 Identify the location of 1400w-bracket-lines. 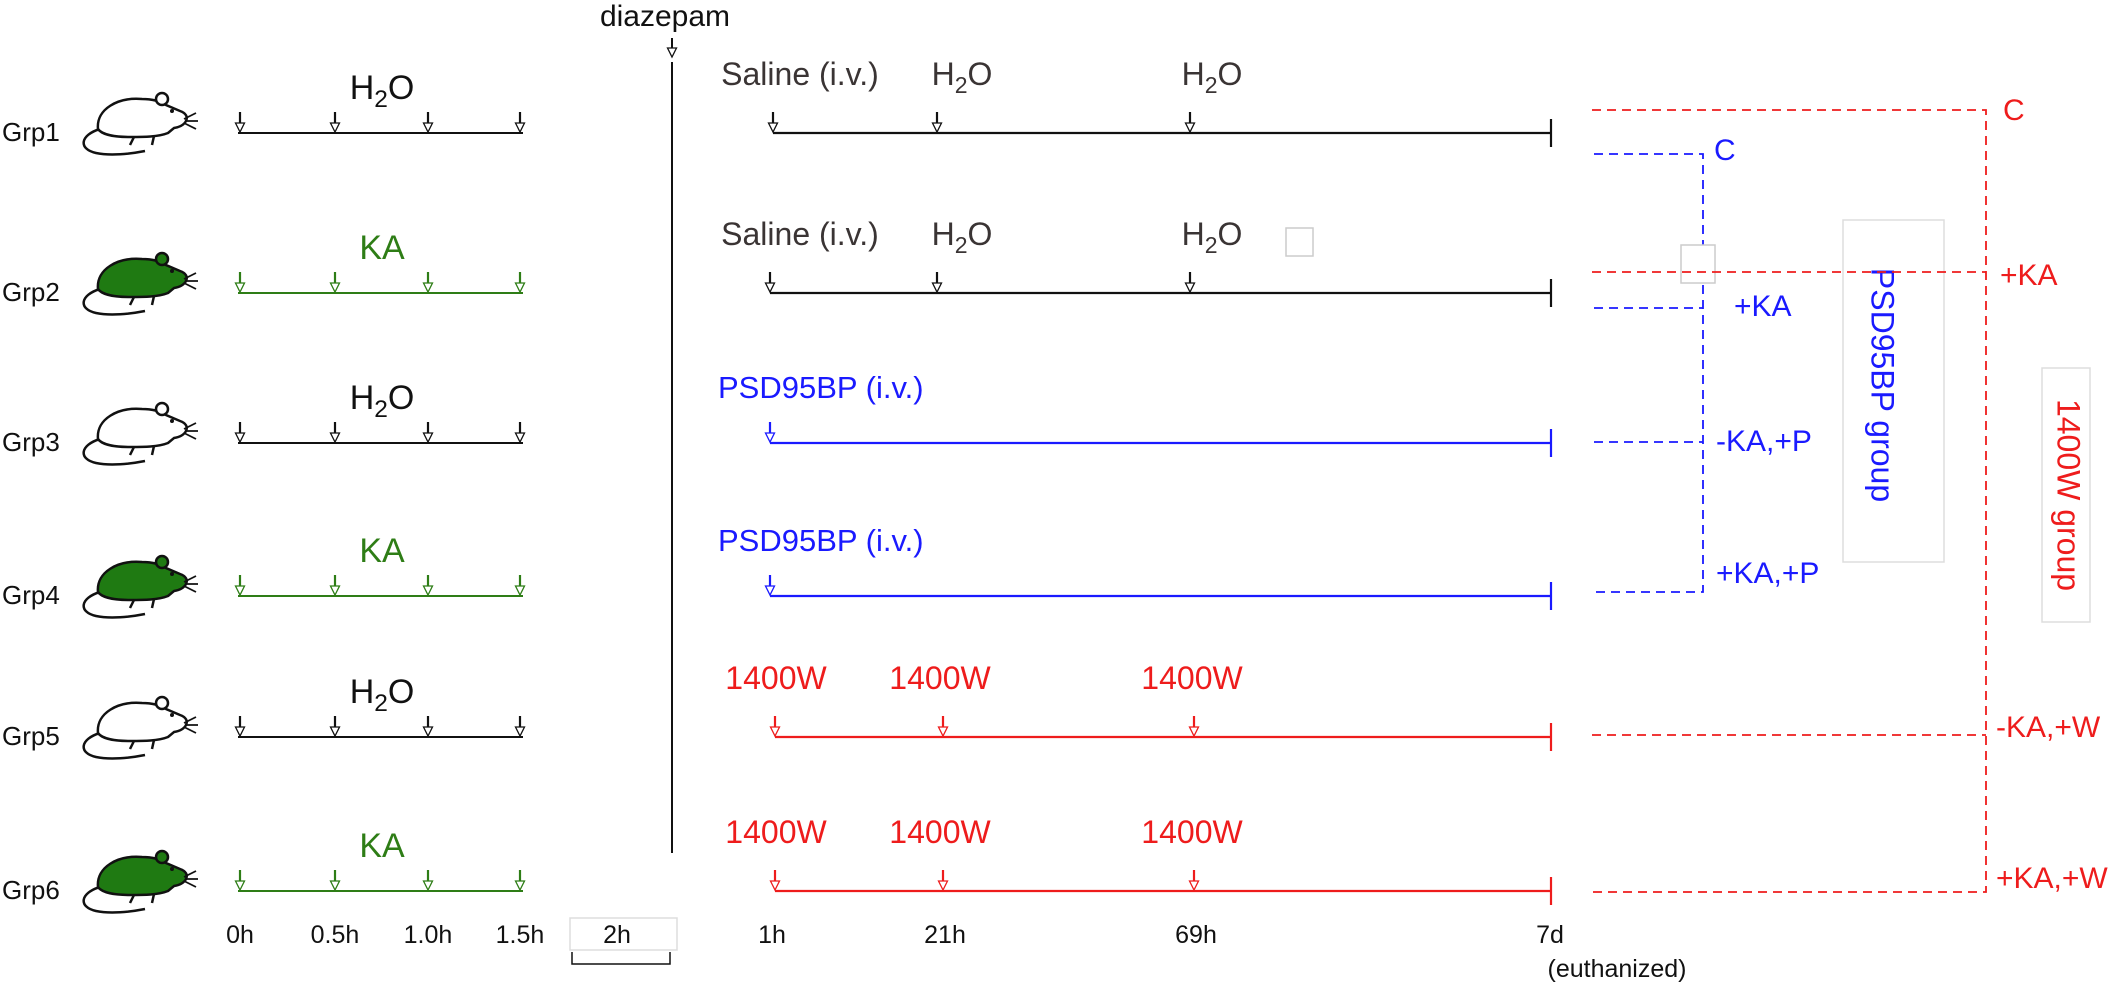
(1789, 501).